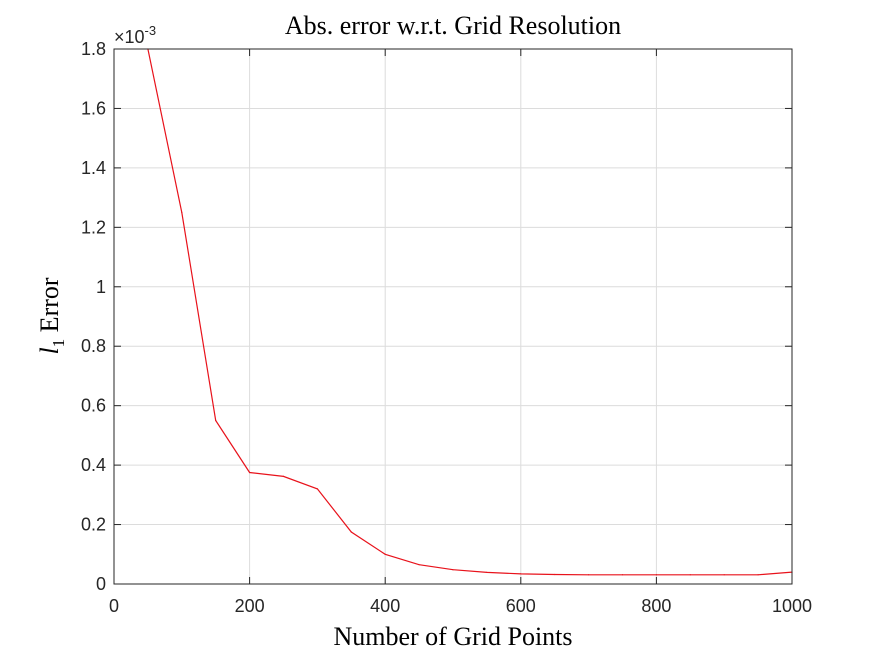 The image size is (875, 656). Describe the element at coordinates (385, 606) in the screenshot. I see `x-tick-label: 400` at that location.